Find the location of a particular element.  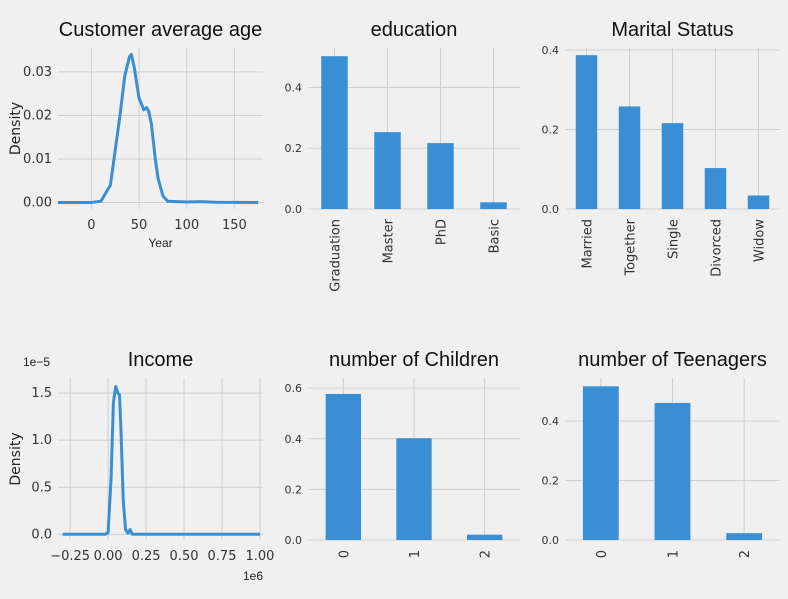

chart-title: Income is located at coordinates (161, 360).